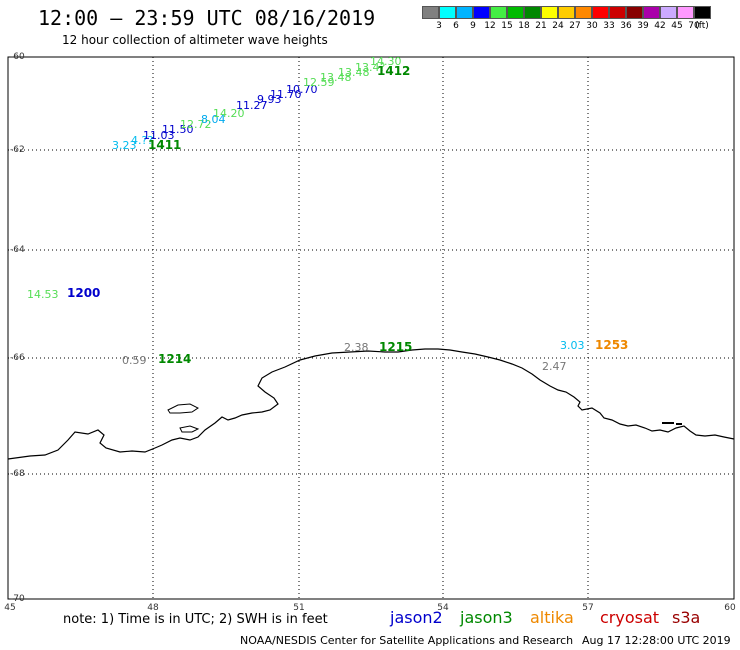 The height and width of the screenshot is (650, 740). What do you see at coordinates (213, 119) in the screenshot?
I see `obs-value: 8.04` at bounding box center [213, 119].